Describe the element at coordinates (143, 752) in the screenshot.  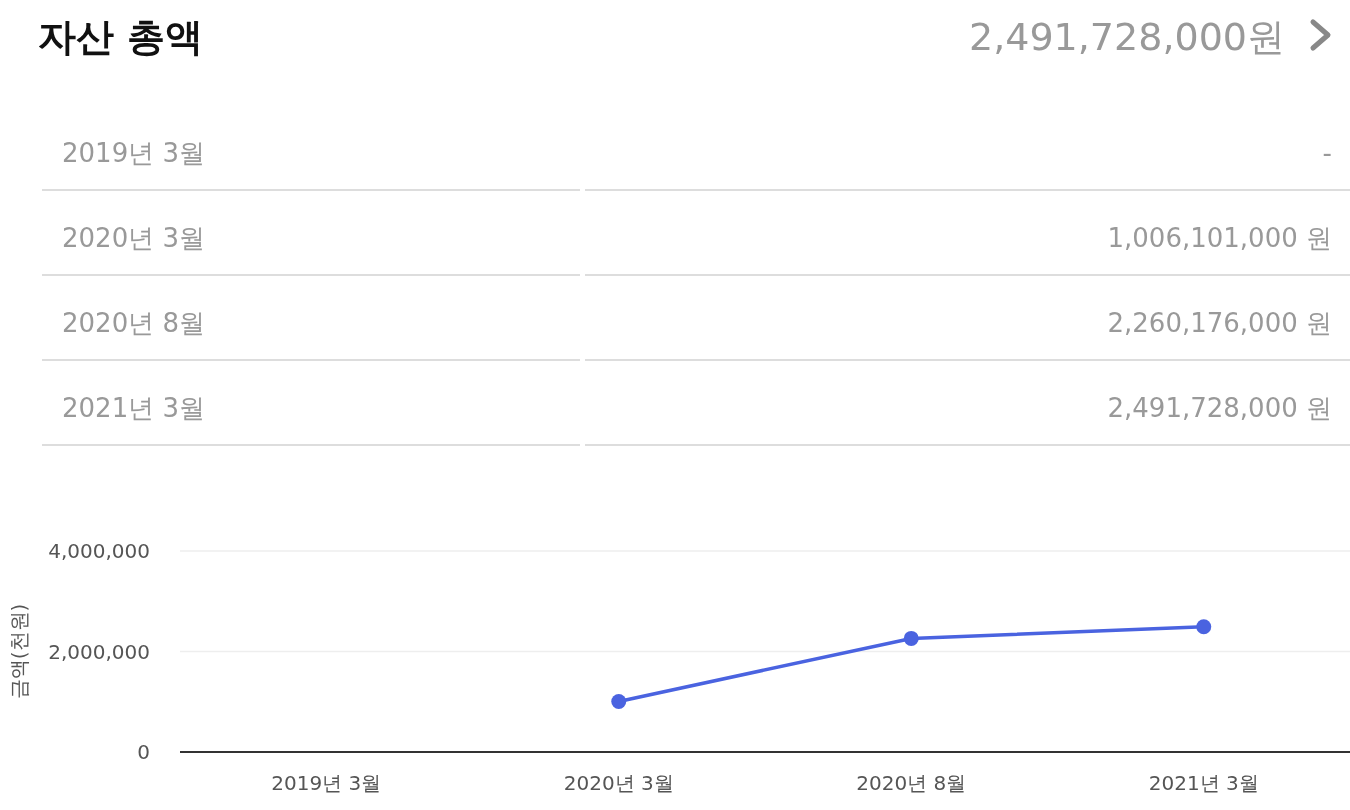
I see `y-tick-label: 0` at that location.